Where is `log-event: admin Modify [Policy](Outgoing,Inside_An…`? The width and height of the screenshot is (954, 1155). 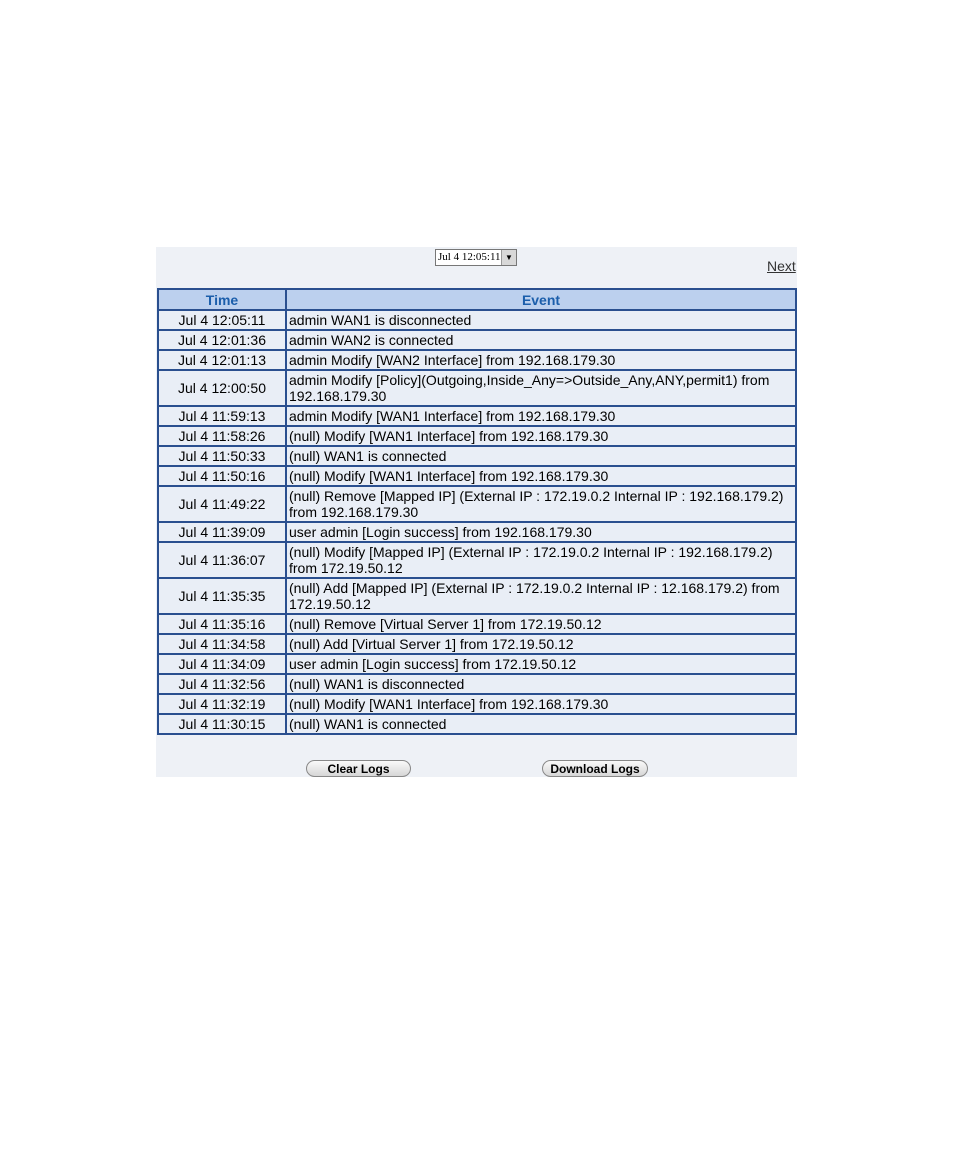
log-event: admin Modify [Policy](Outgoing,Inside_An… is located at coordinates (541, 388).